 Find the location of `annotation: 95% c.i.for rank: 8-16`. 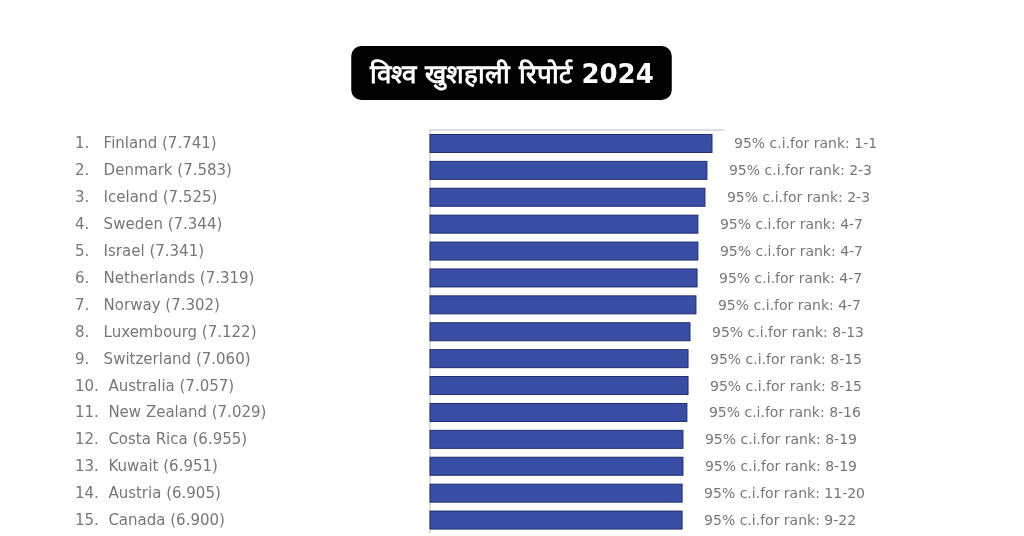

annotation: 95% c.i.for rank: 8-16 is located at coordinates (785, 412).